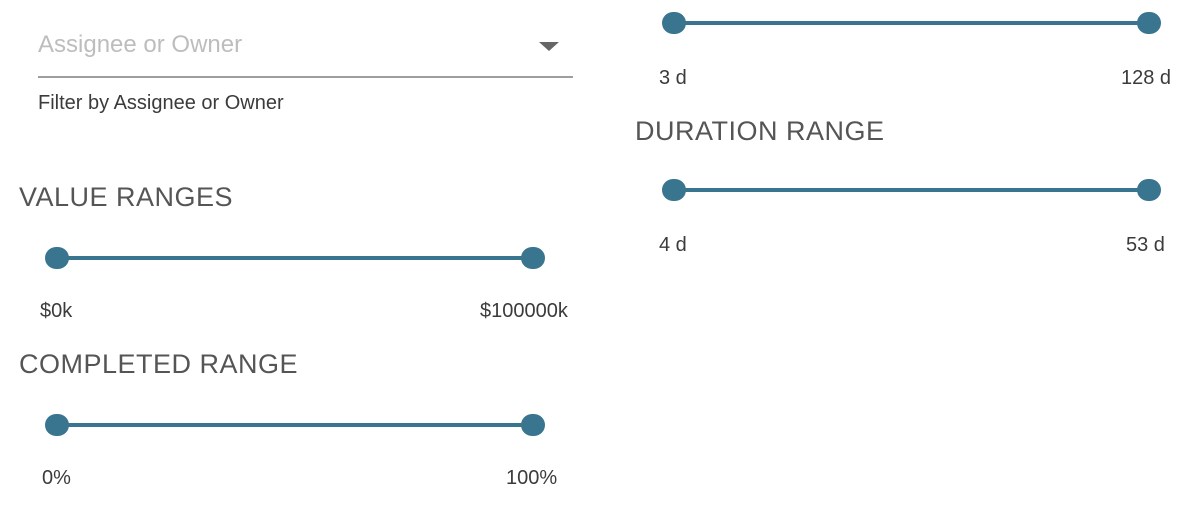 This screenshot has height=505, width=1198. Describe the element at coordinates (1145, 245) in the screenshot. I see `duration-range-max-label: 53 d` at that location.